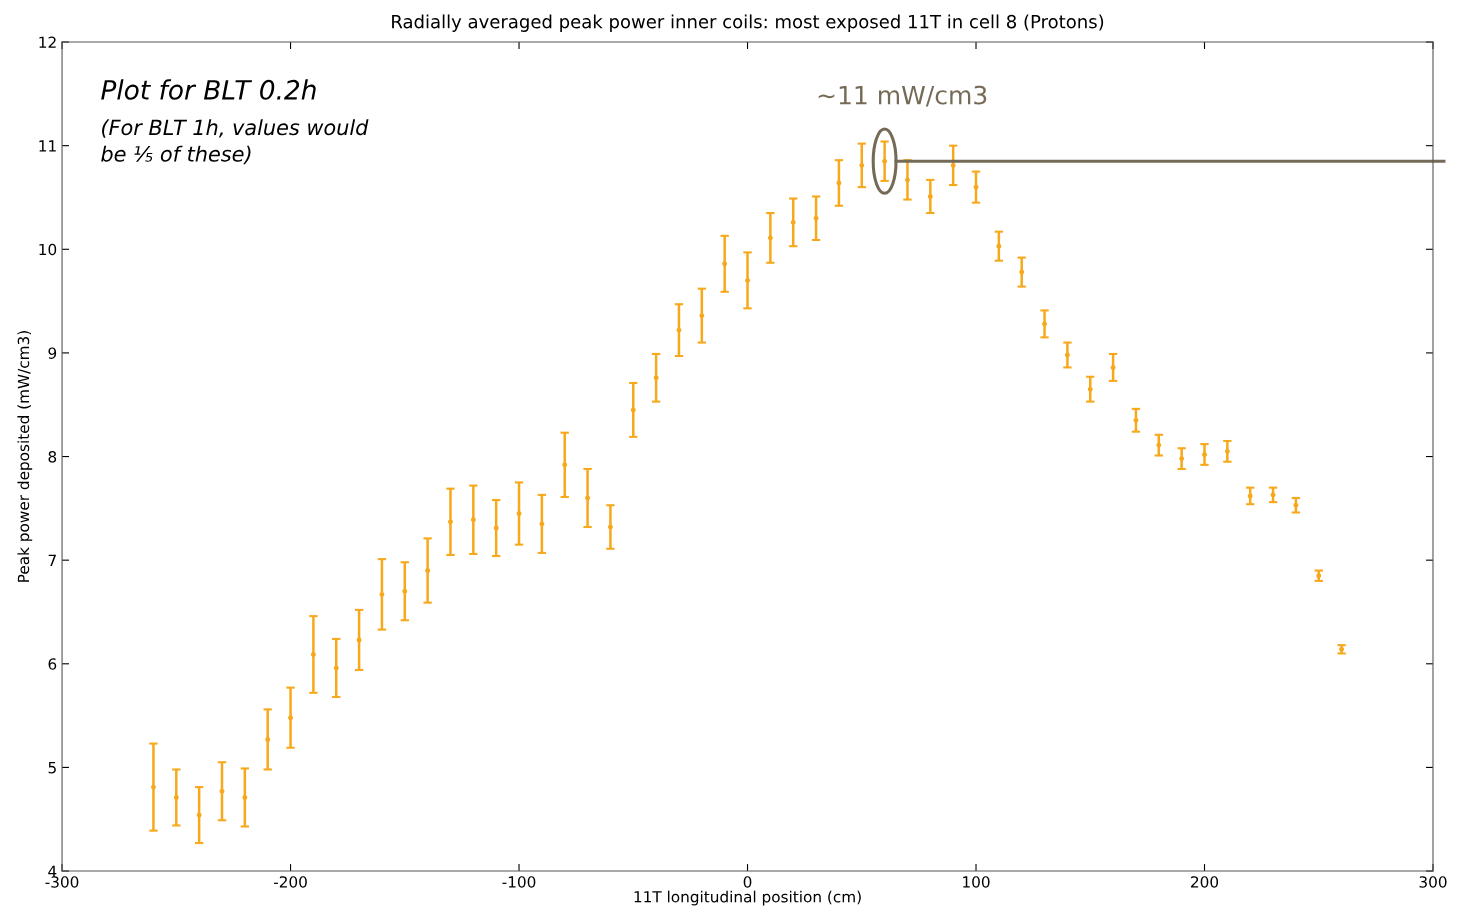 This screenshot has width=1460, height=914. Describe the element at coordinates (25, 456) in the screenshot. I see `y-axis-title: Peak power deposited (mW/cm3)` at that location.